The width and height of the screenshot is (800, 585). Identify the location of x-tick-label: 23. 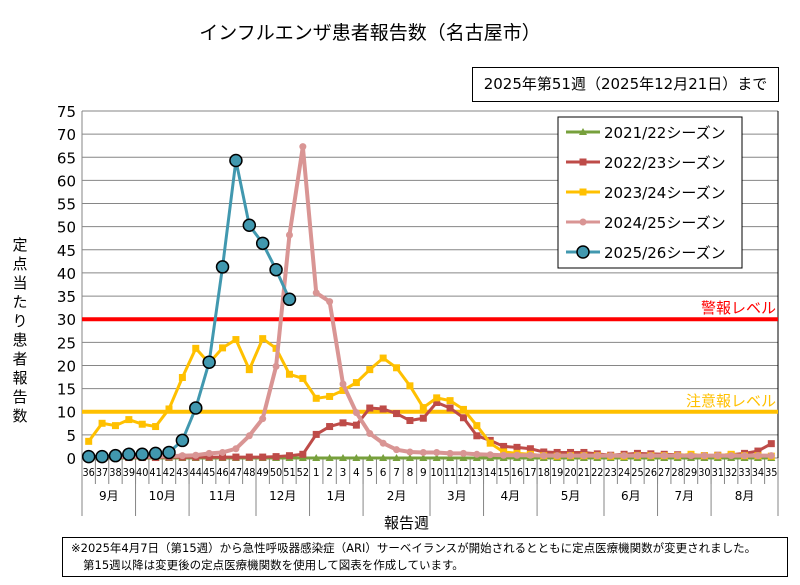
(611, 473).